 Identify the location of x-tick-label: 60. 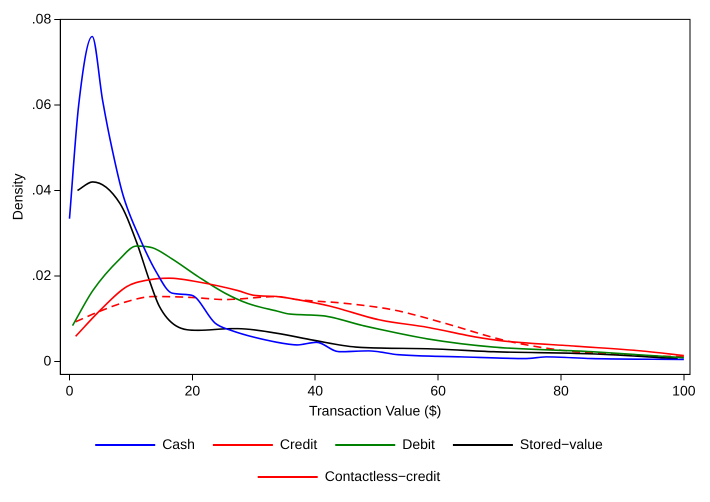
(438, 390).